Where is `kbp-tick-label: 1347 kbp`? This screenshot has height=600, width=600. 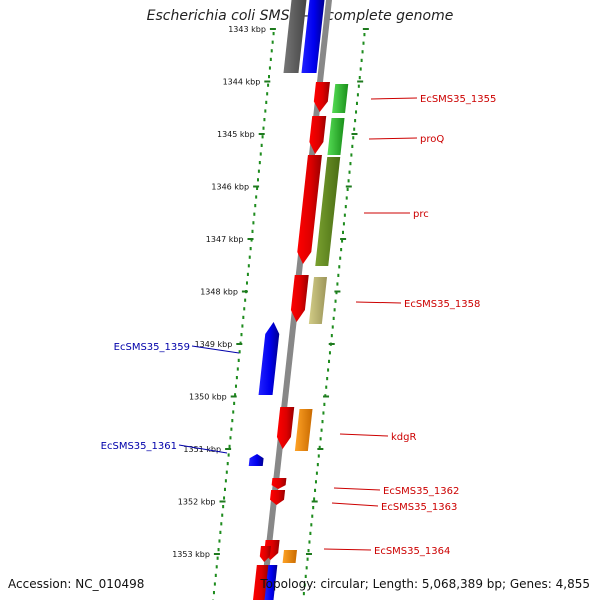 kbp-tick-label: 1347 kbp is located at coordinates (225, 239).